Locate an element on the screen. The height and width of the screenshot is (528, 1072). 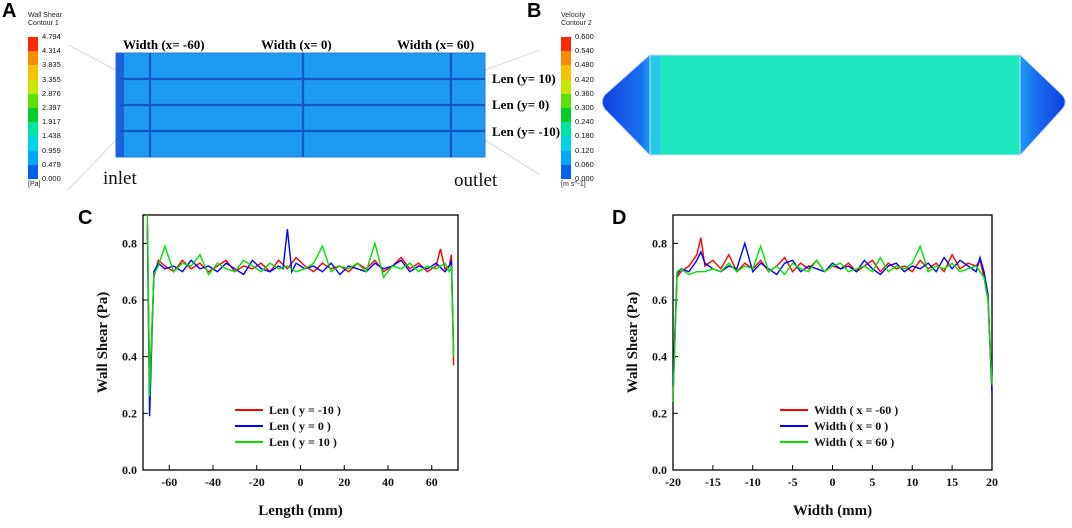
legend-b-tick-10: 0.000 is located at coordinates (584, 178).